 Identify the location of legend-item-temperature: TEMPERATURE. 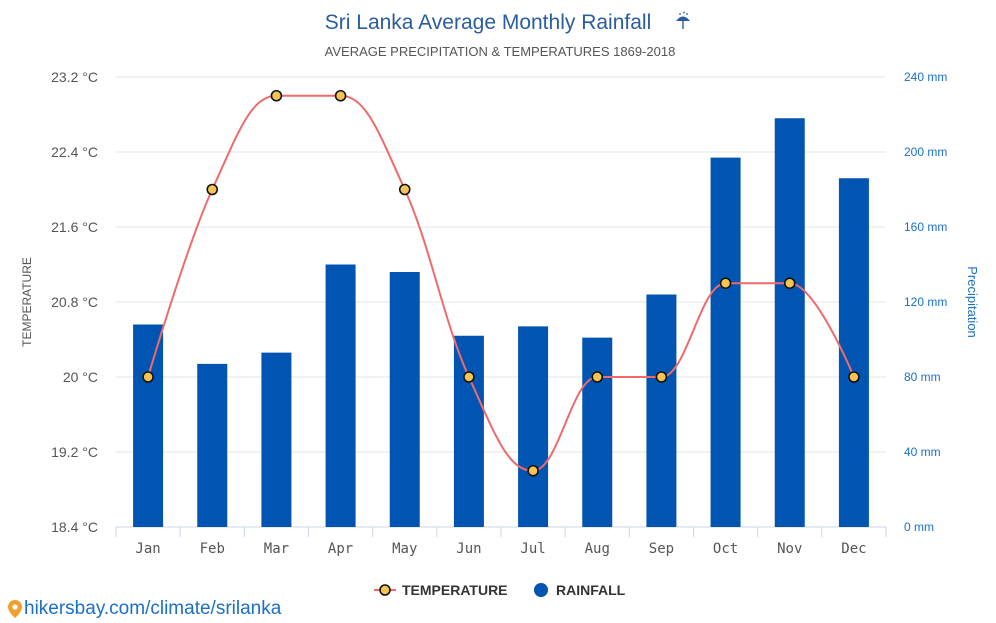
(441, 590).